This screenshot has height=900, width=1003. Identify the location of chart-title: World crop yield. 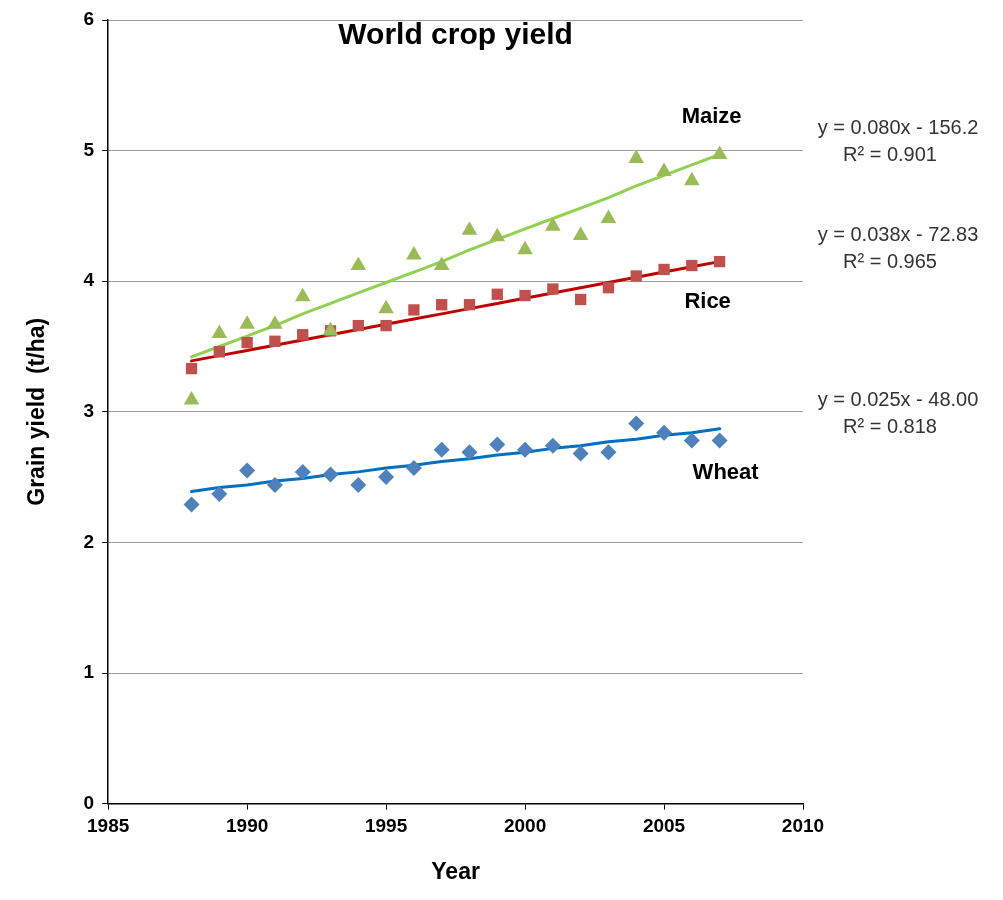
(455, 34).